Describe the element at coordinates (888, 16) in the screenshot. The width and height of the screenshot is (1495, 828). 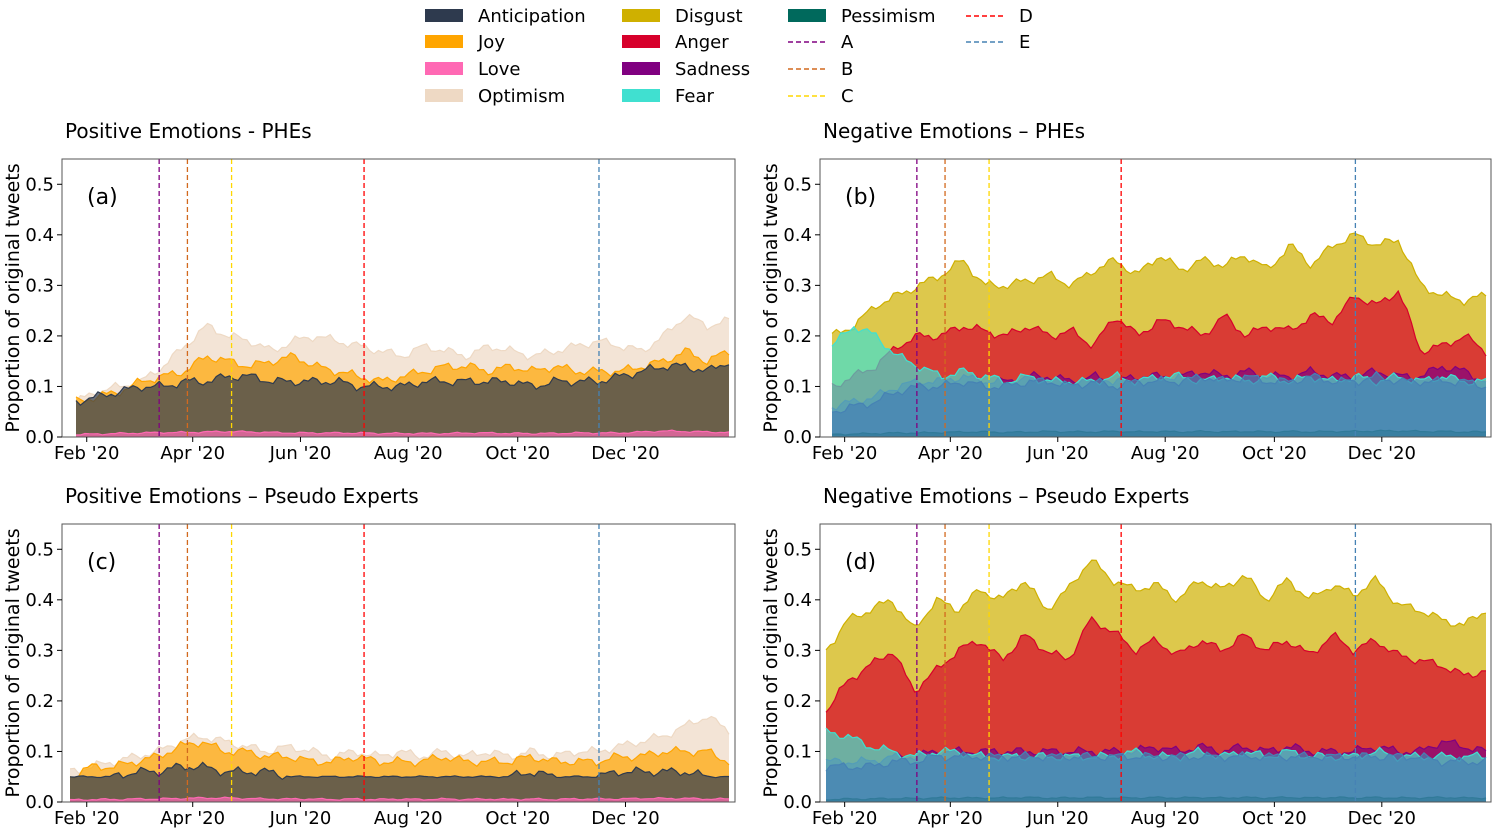
I see `legend-label: Pessimism` at that location.